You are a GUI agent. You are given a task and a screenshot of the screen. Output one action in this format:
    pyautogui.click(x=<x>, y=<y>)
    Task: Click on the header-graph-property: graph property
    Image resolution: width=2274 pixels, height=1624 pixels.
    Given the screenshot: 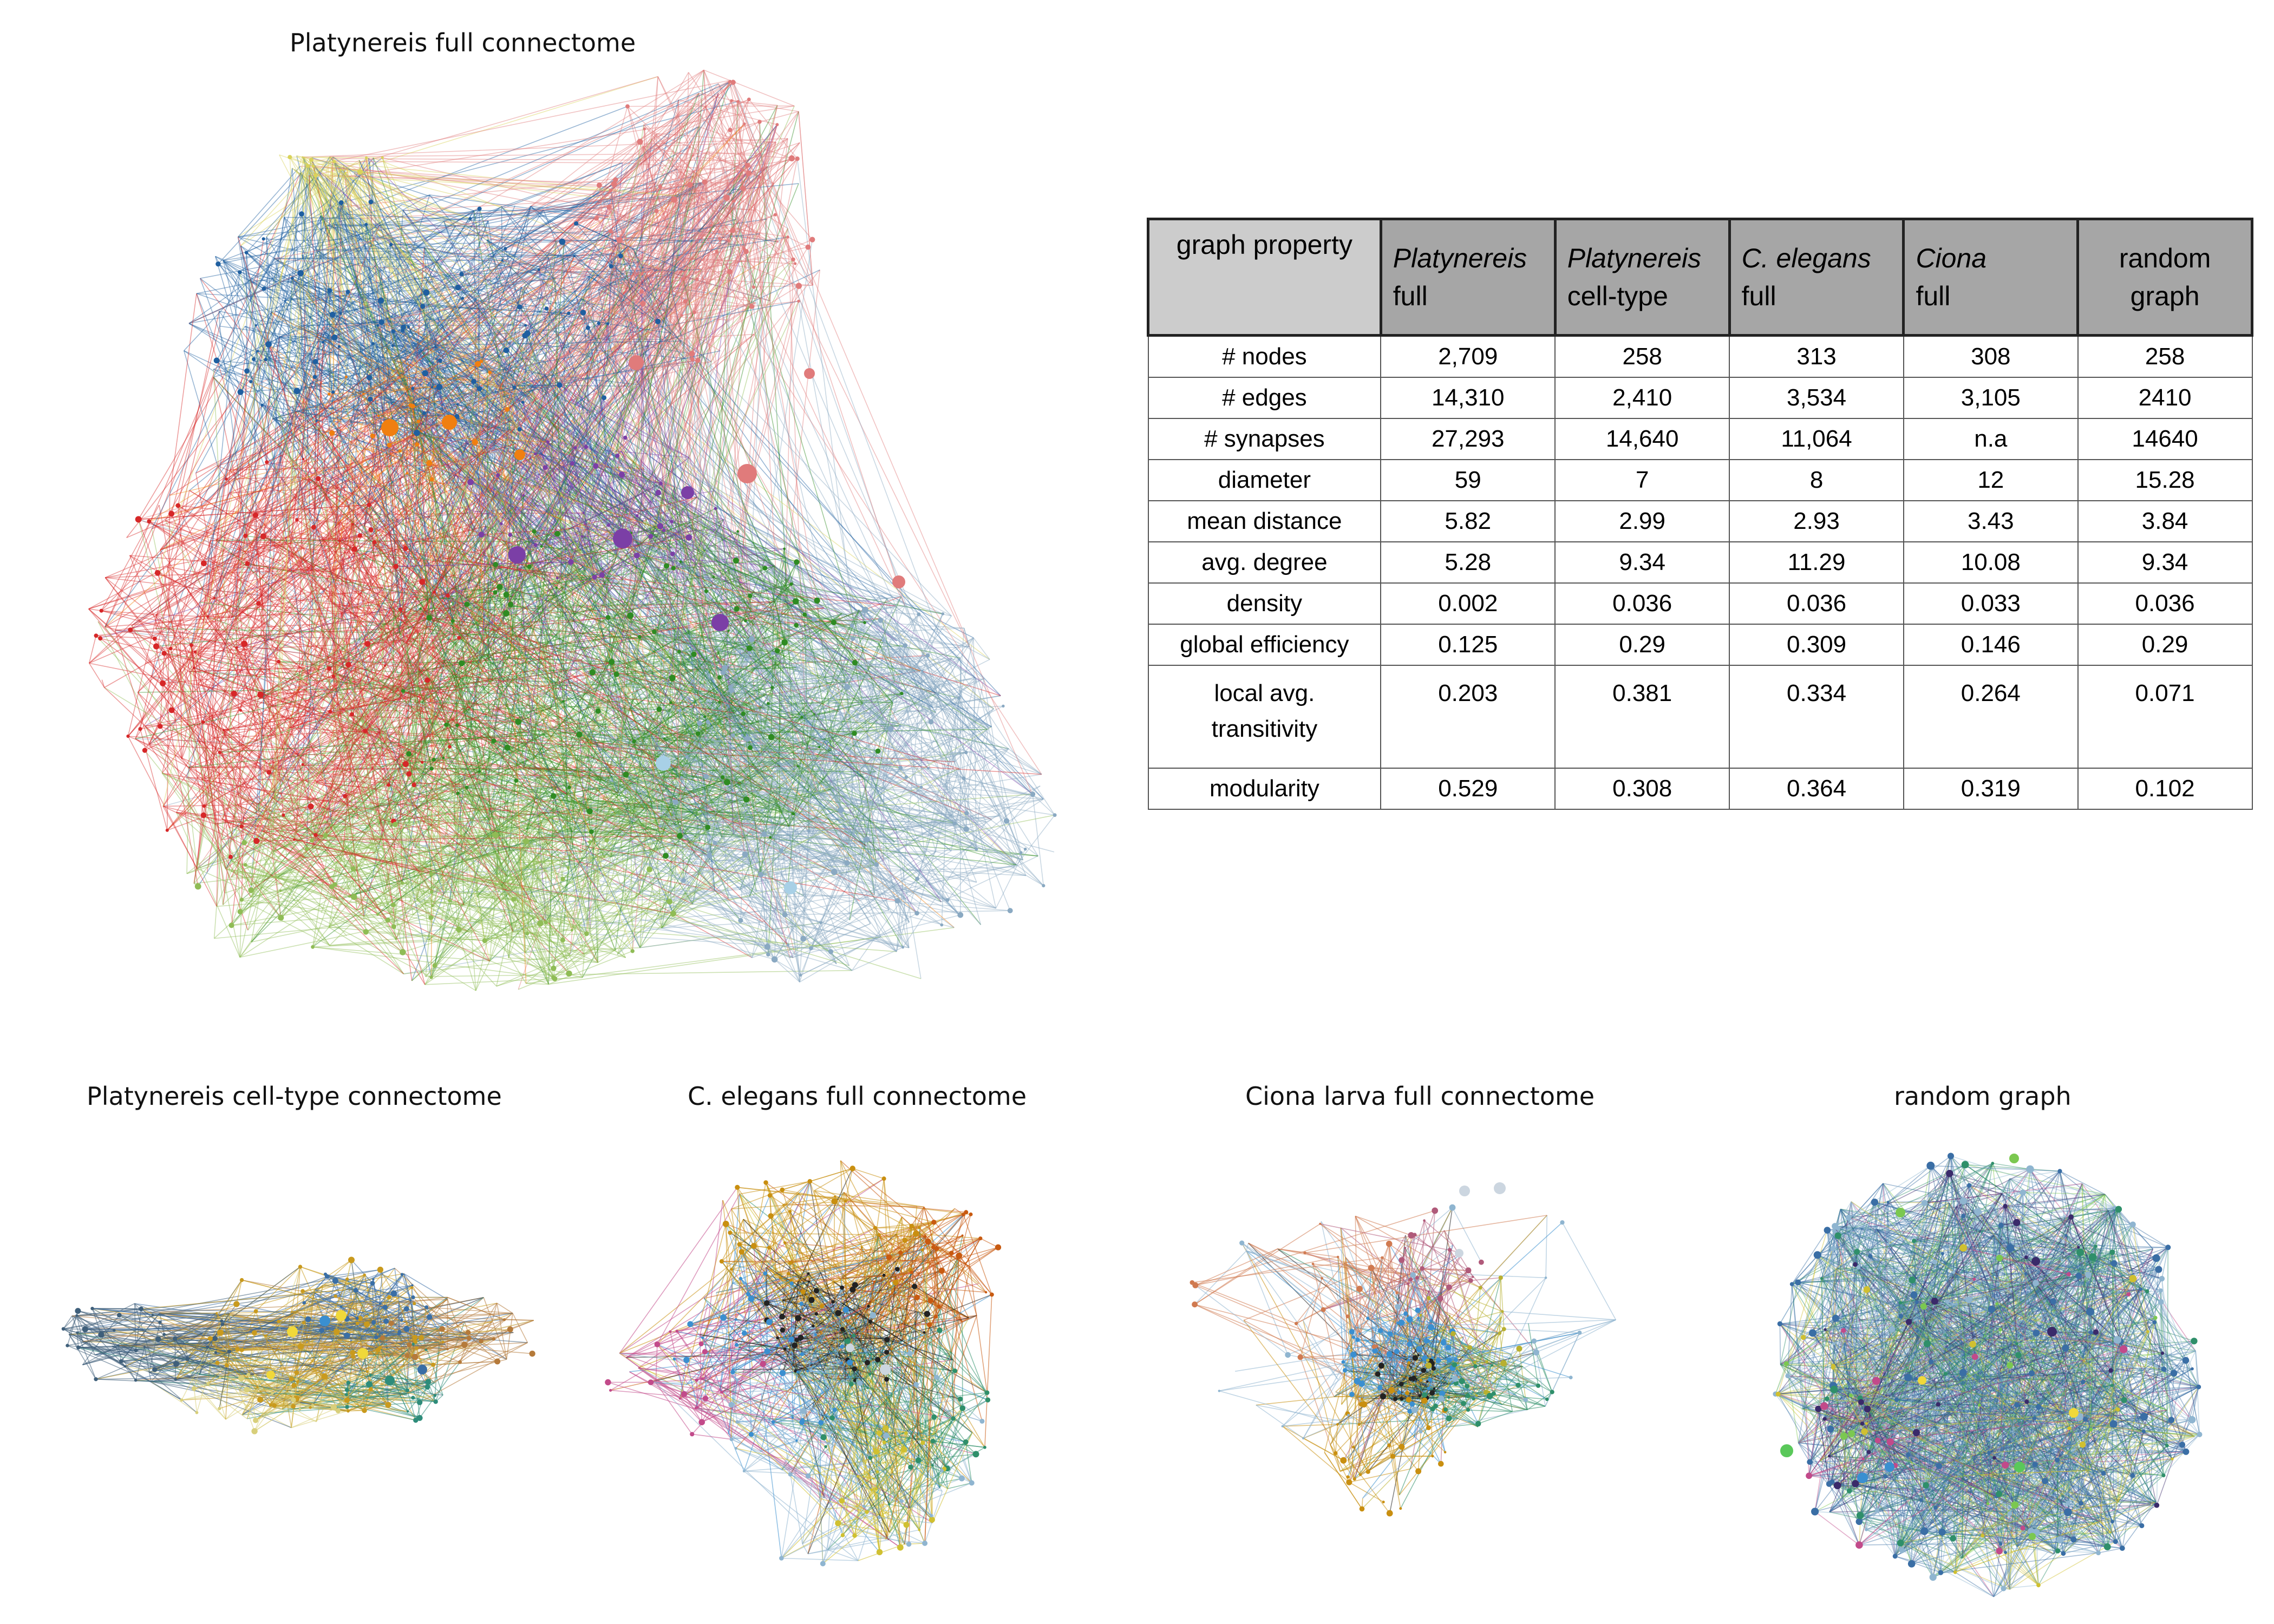 What is the action you would take?
    pyautogui.click(x=1265, y=277)
    